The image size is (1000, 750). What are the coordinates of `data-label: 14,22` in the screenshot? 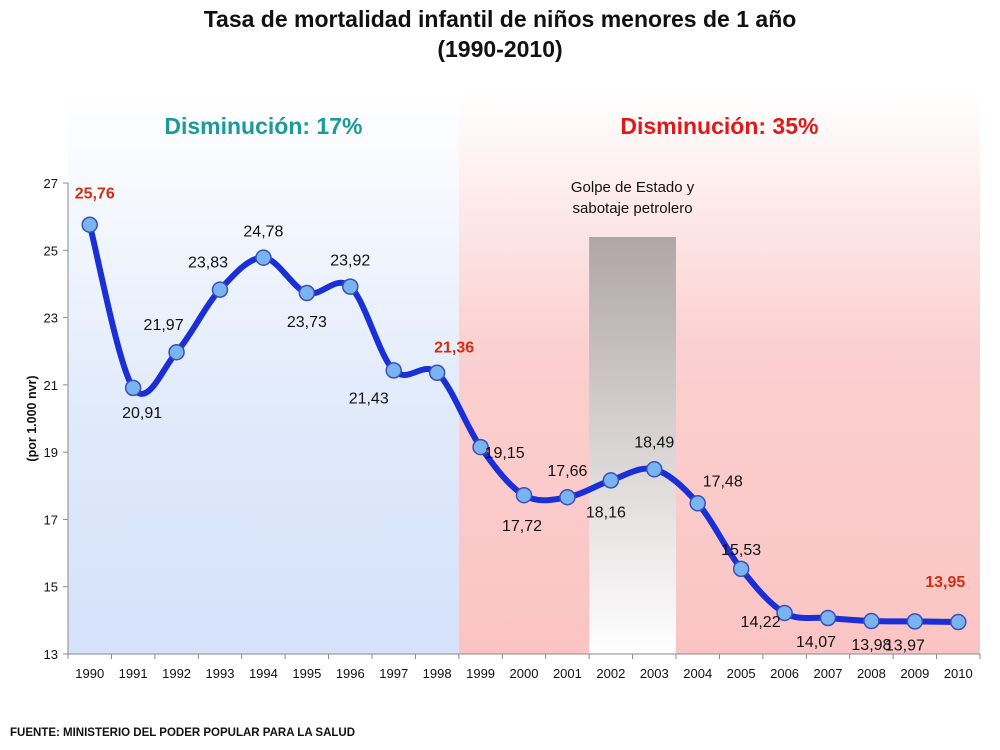 It's located at (761, 622).